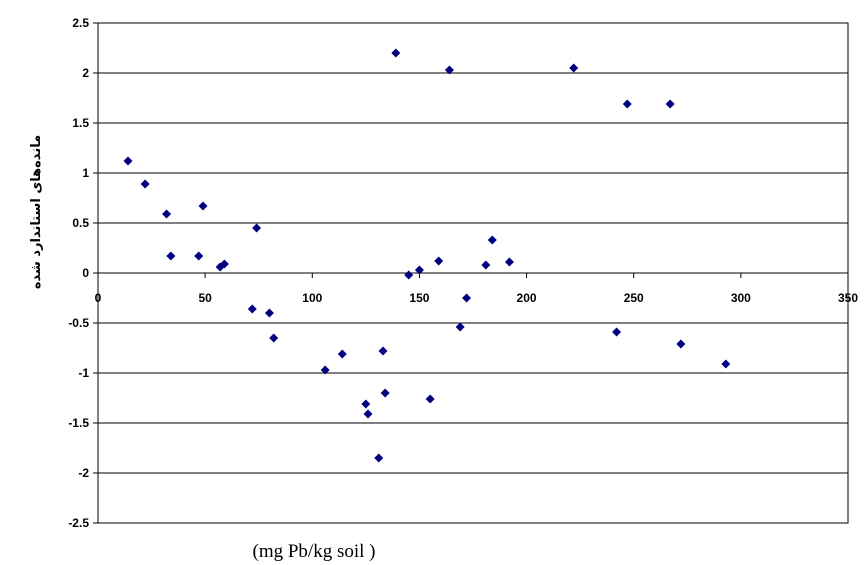 This screenshot has height=565, width=864. Describe the element at coordinates (98, 298) in the screenshot. I see `x-tick-label: 0` at that location.